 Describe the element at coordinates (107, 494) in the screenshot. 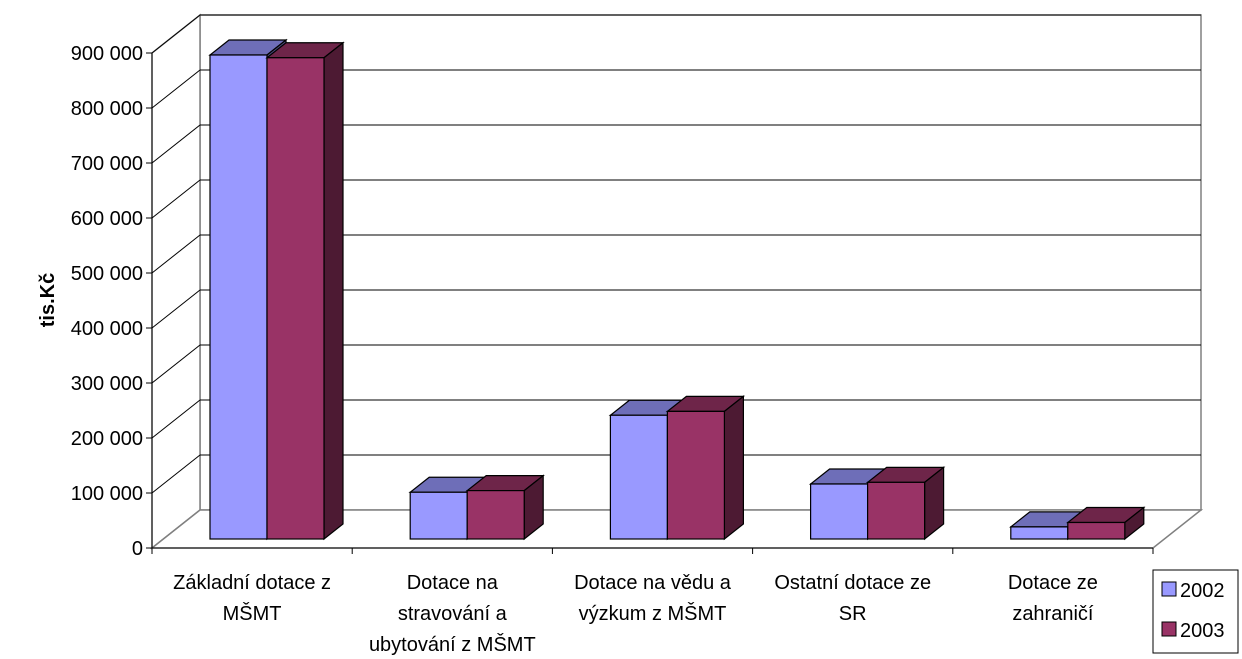

I see `y-tick-label: 100 000` at that location.